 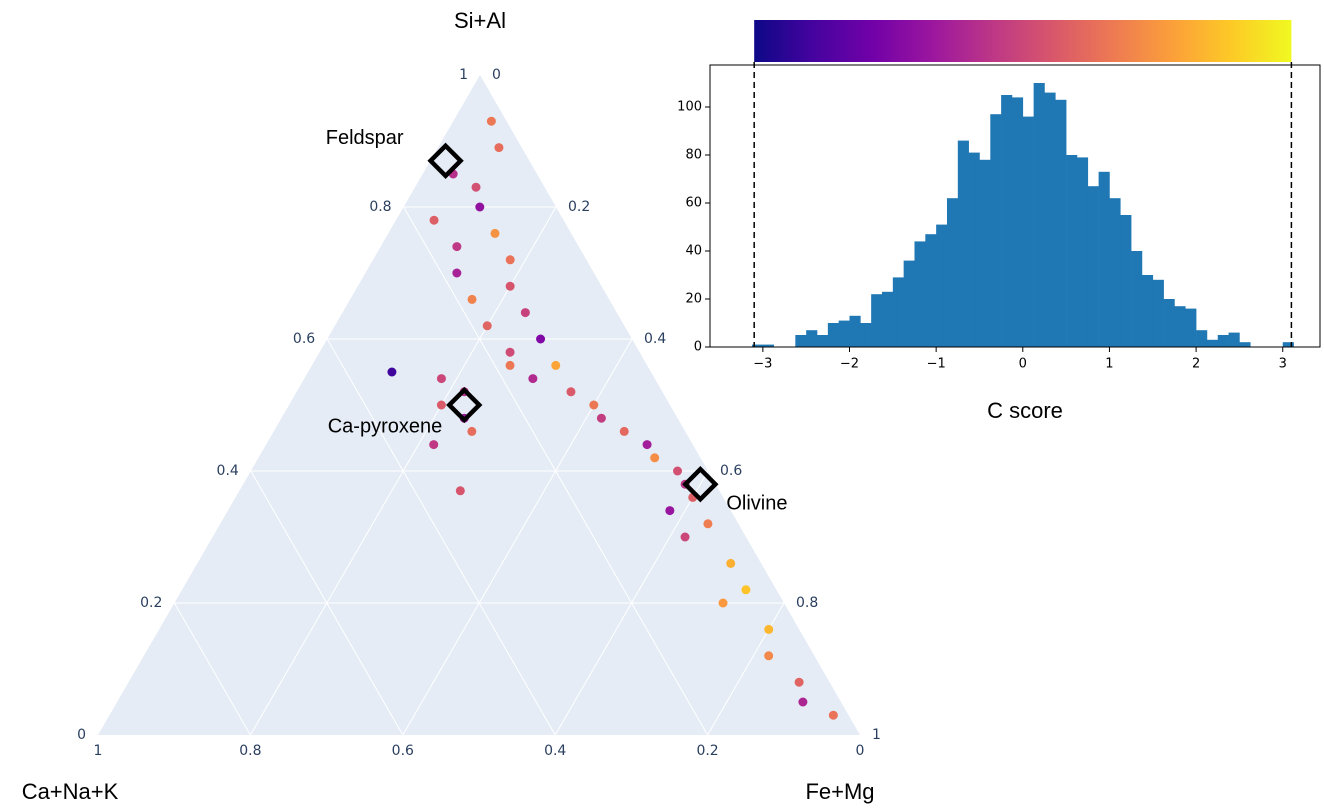 What do you see at coordinates (693, 155) in the screenshot?
I see `y-tick-label: 80` at bounding box center [693, 155].